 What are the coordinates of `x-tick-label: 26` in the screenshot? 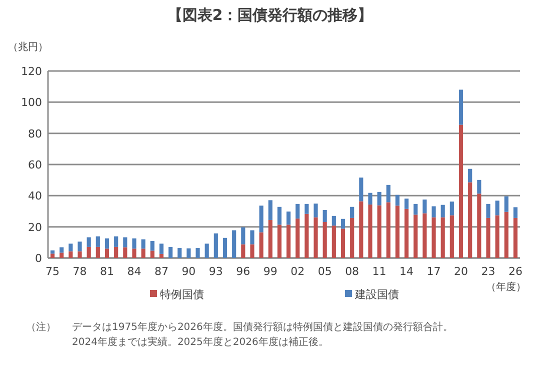 It's located at (515, 271).